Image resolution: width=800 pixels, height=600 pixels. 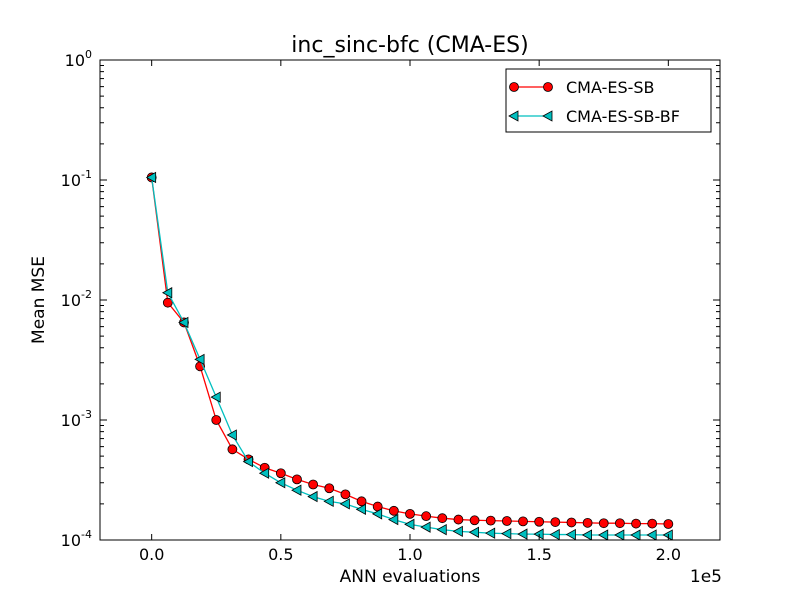 What do you see at coordinates (409, 554) in the screenshot?
I see `x-tick-label: 1.0` at bounding box center [409, 554].